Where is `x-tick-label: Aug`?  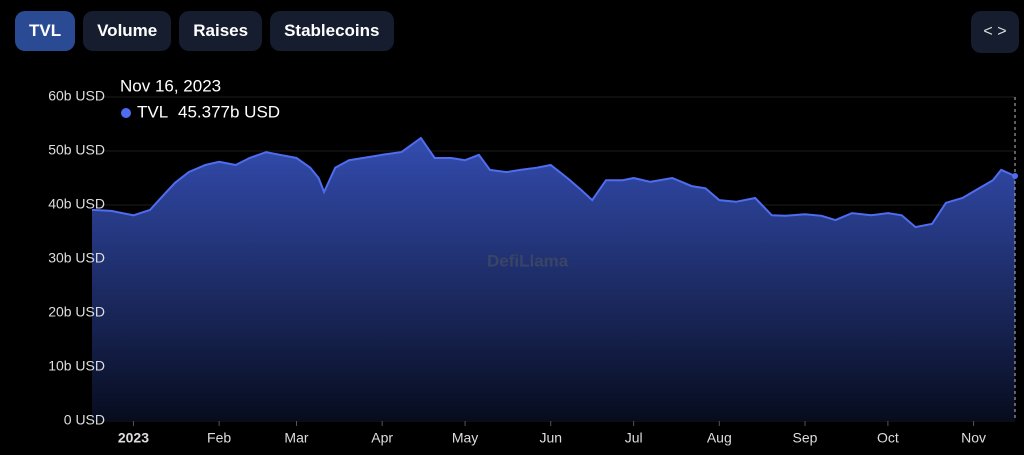
x-tick-label: Aug is located at coordinates (719, 438).